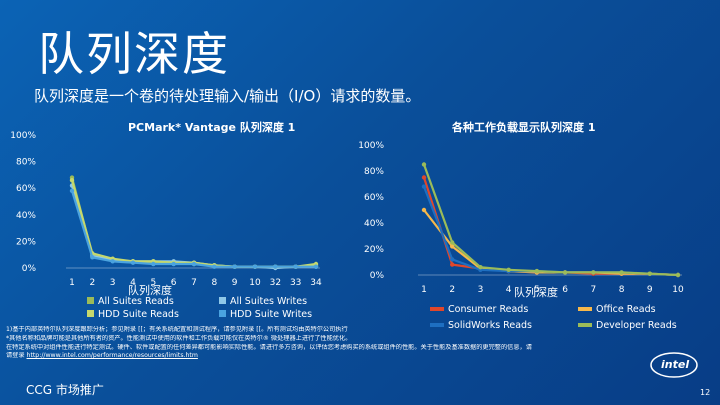 The image size is (720, 405). I want to click on chart-2-legend-label: Office Reads, so click(626, 309).